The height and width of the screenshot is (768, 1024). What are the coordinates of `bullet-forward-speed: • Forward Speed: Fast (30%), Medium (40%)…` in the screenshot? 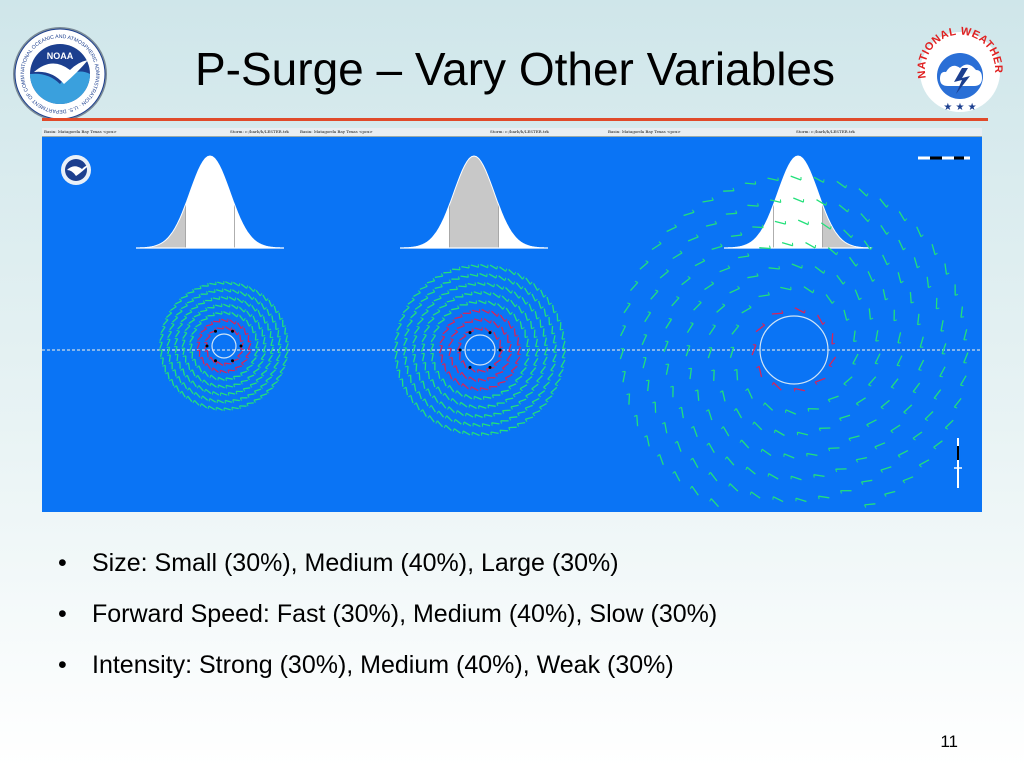 It's located at (387, 614).